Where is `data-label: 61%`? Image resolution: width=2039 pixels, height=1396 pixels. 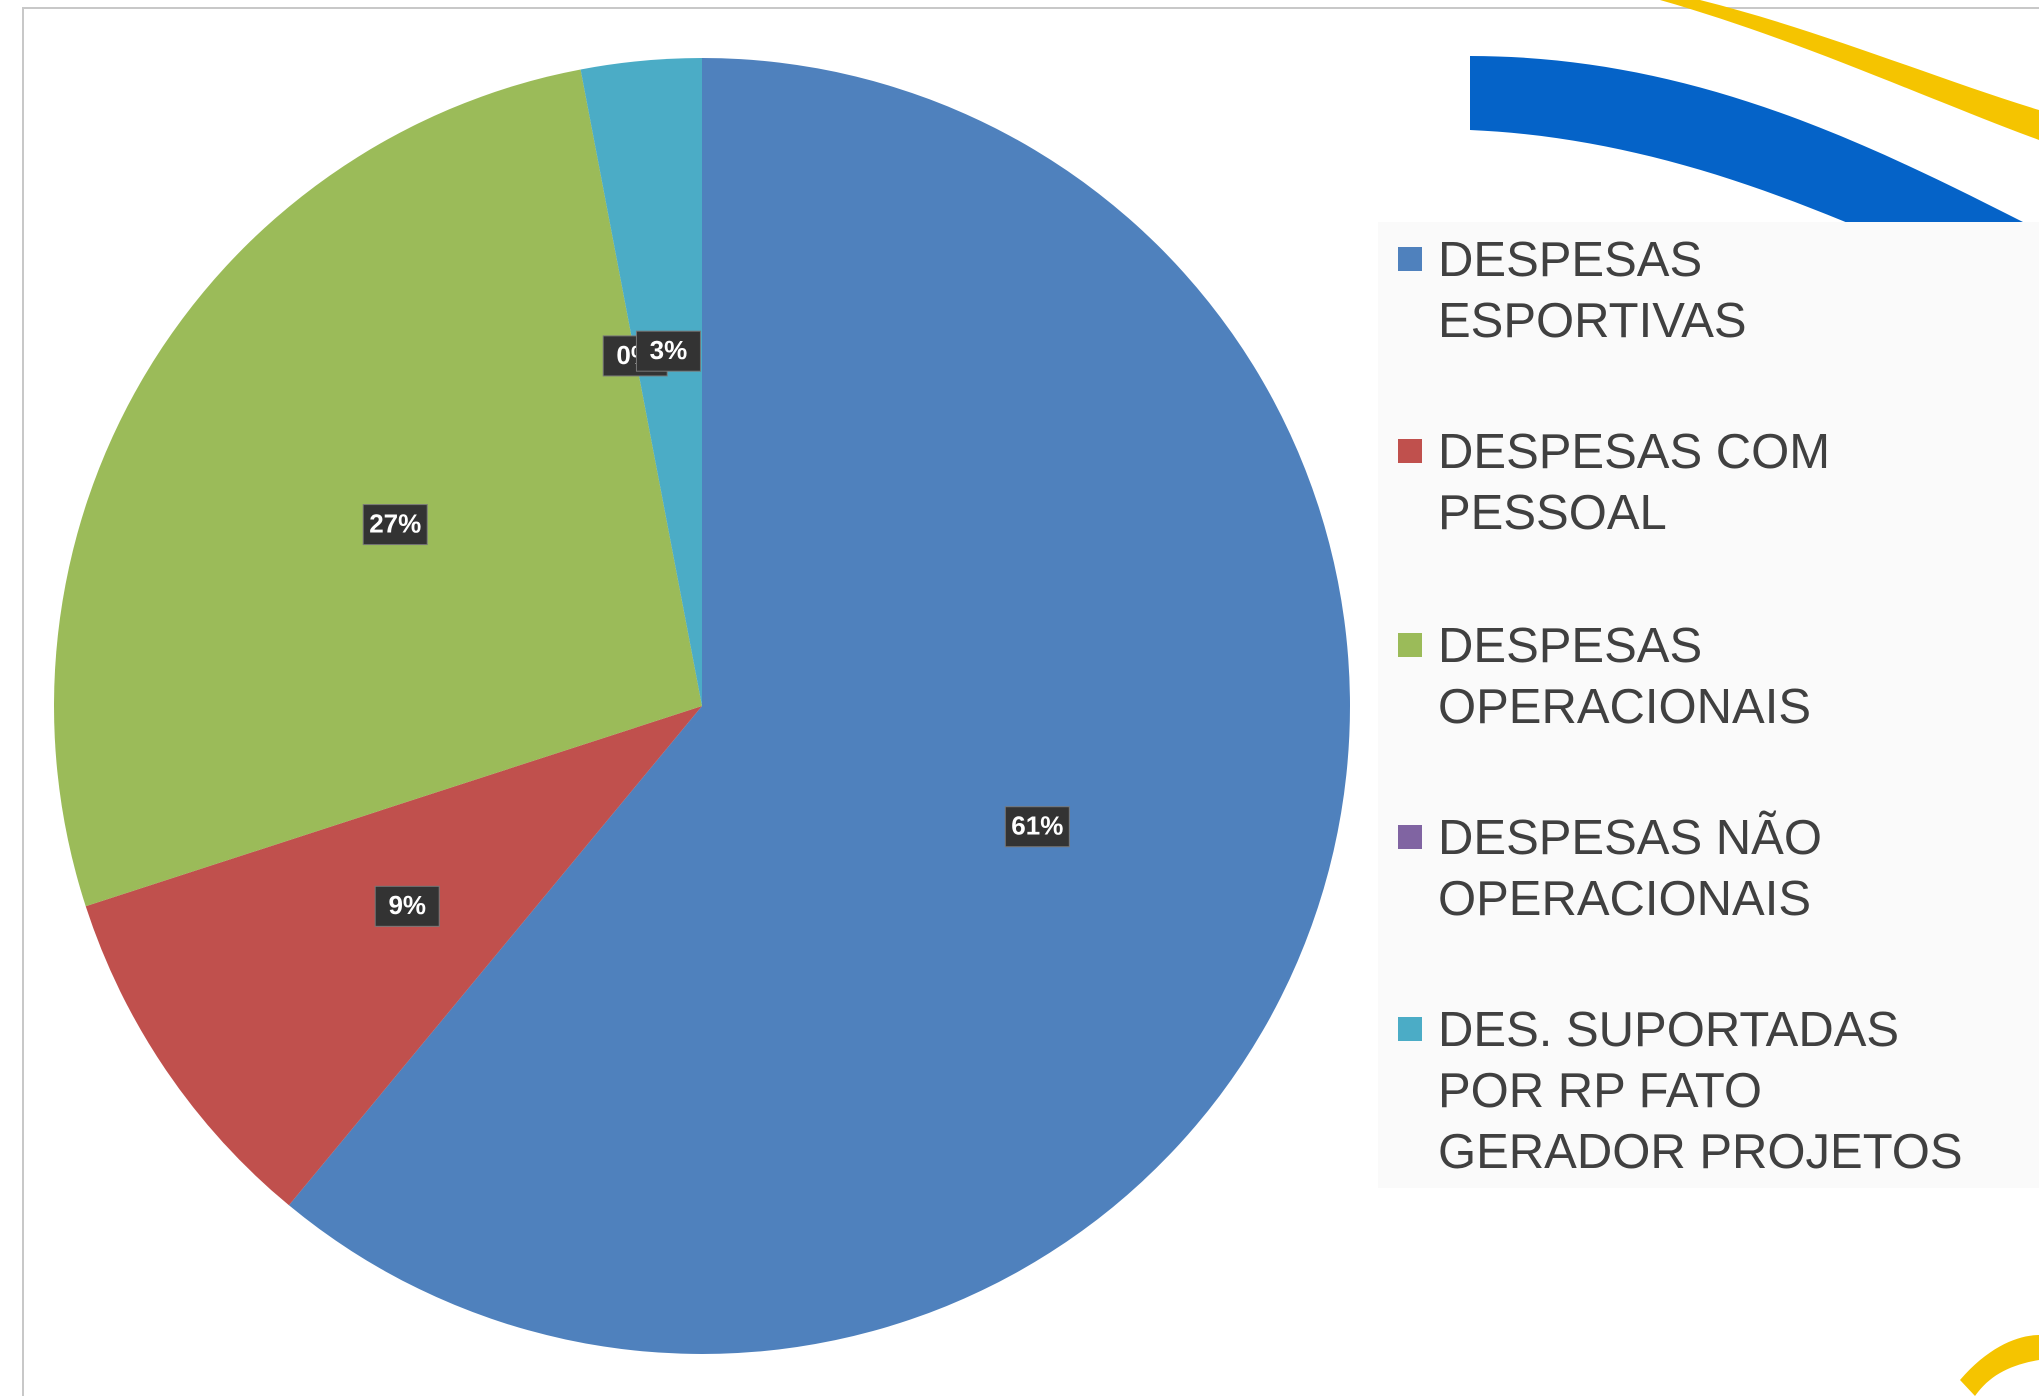 data-label: 61% is located at coordinates (1037, 827).